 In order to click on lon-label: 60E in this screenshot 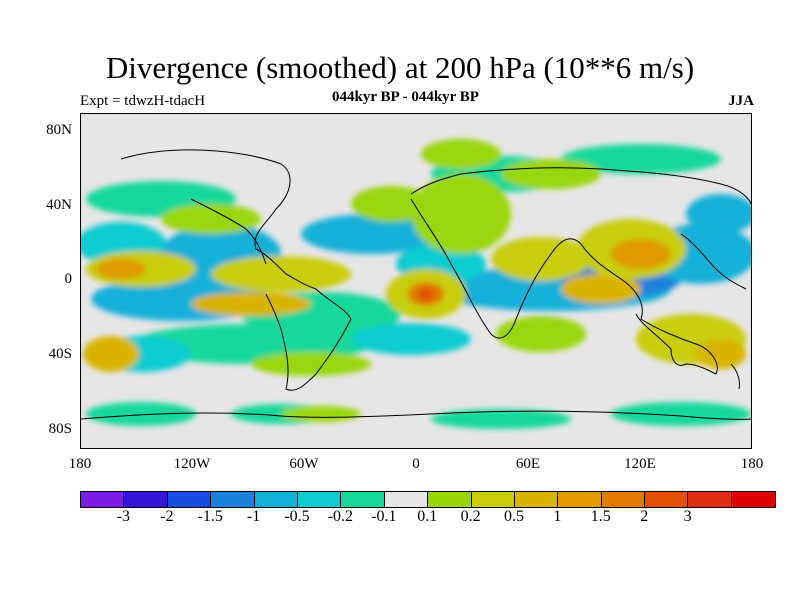, I will do `click(528, 464)`.